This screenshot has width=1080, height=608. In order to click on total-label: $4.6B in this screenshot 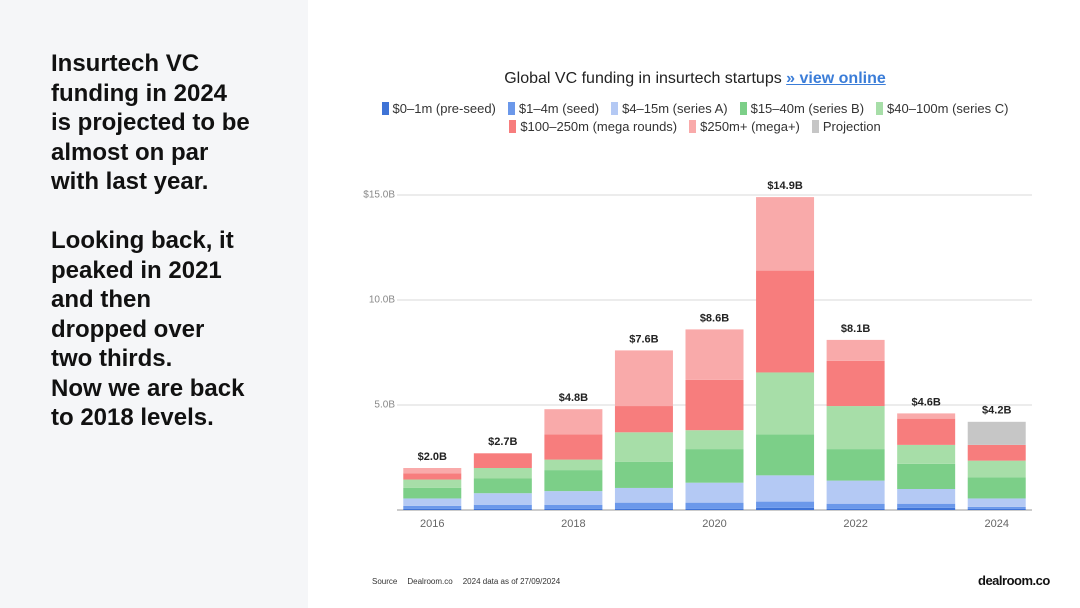, I will do `click(925, 402)`.